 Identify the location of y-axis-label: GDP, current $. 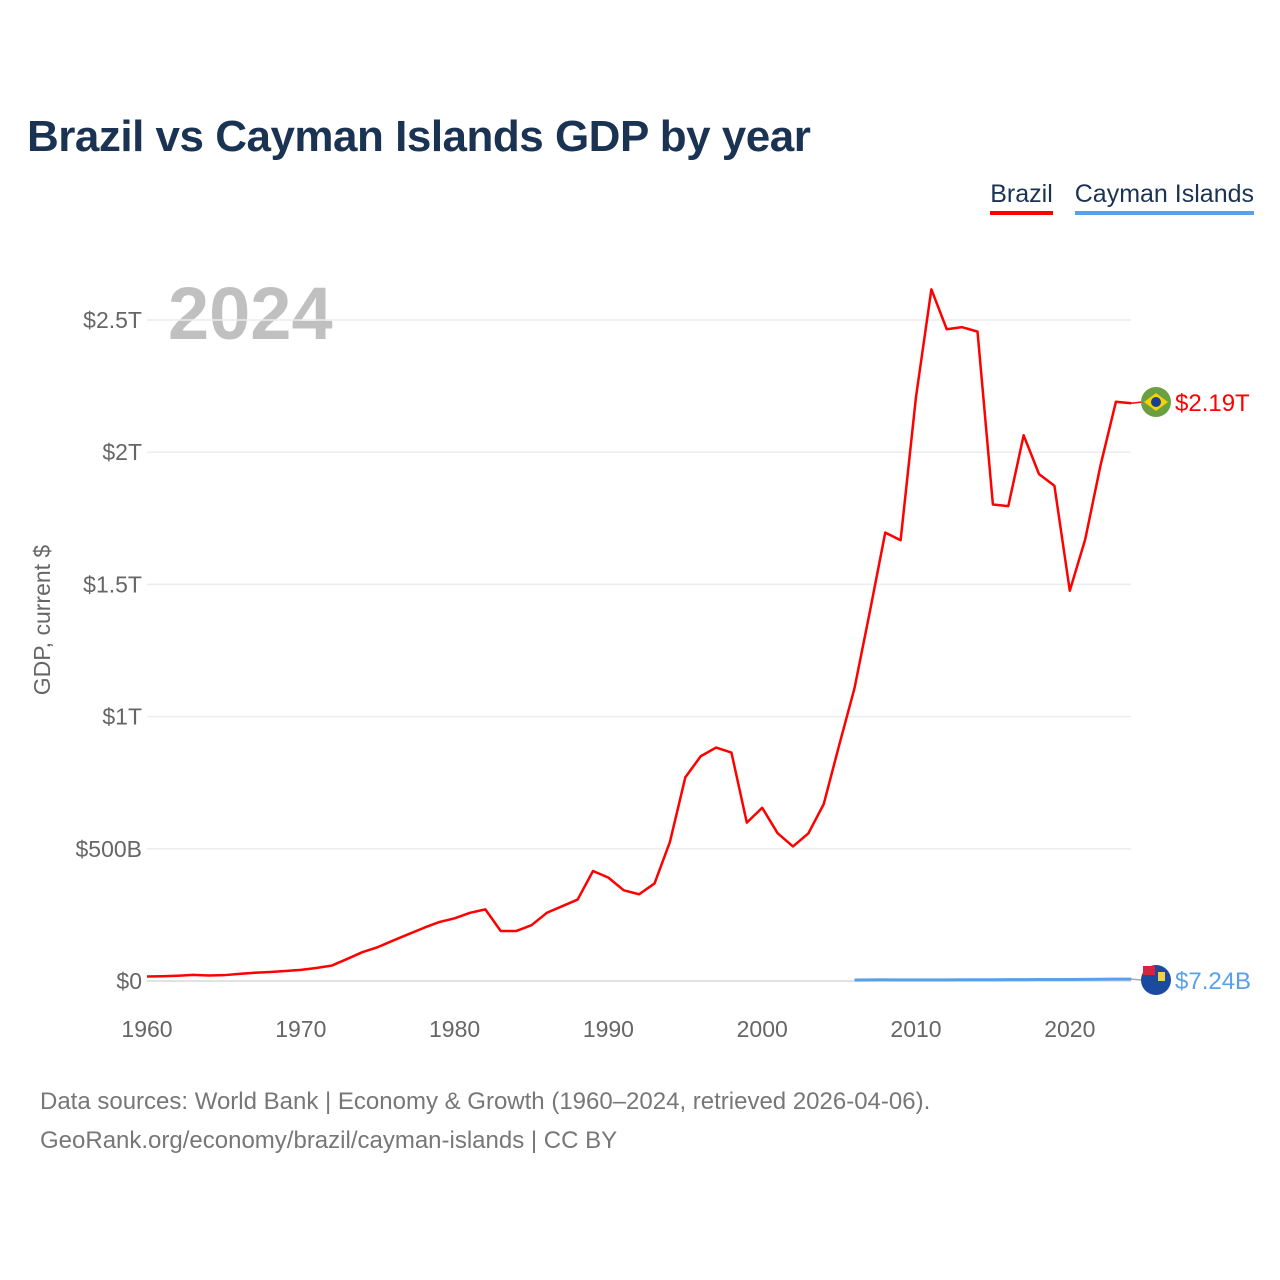
(42, 620).